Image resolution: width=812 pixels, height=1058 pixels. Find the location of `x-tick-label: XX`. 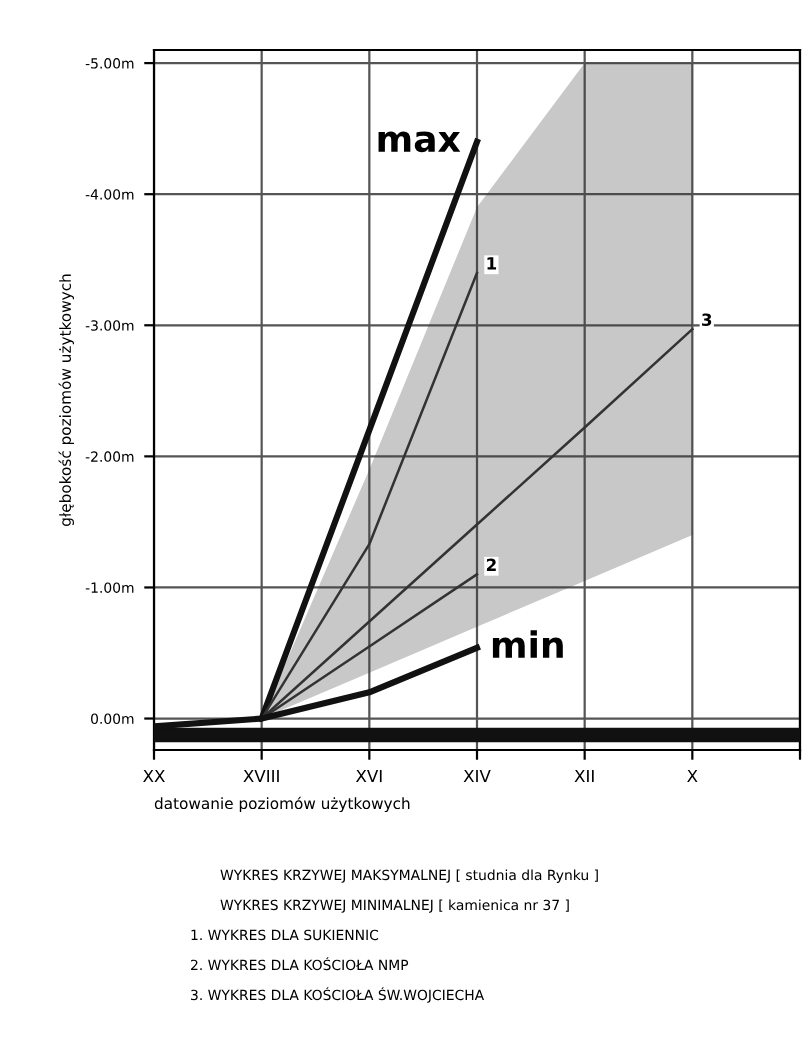

x-tick-label: XX is located at coordinates (154, 776).